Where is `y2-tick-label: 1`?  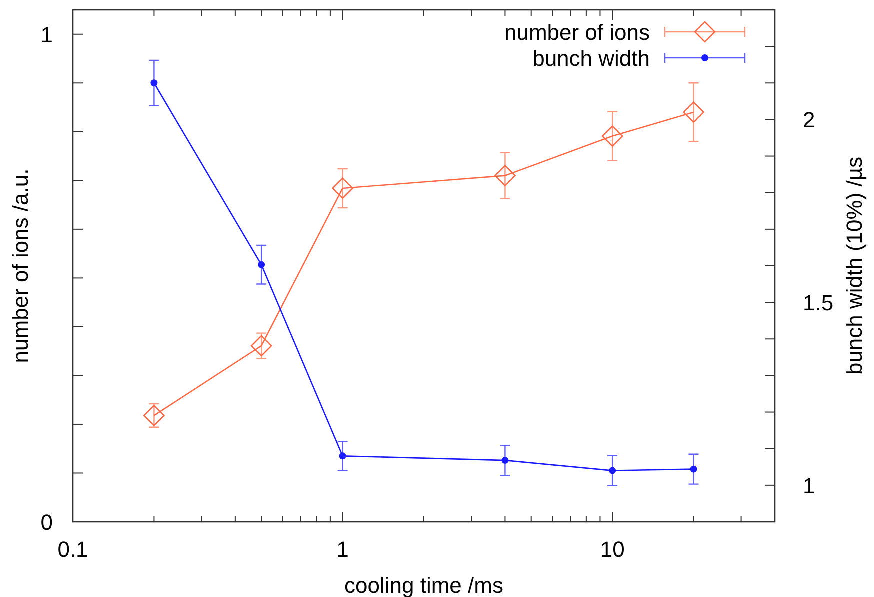
y2-tick-label: 1 is located at coordinates (809, 485).